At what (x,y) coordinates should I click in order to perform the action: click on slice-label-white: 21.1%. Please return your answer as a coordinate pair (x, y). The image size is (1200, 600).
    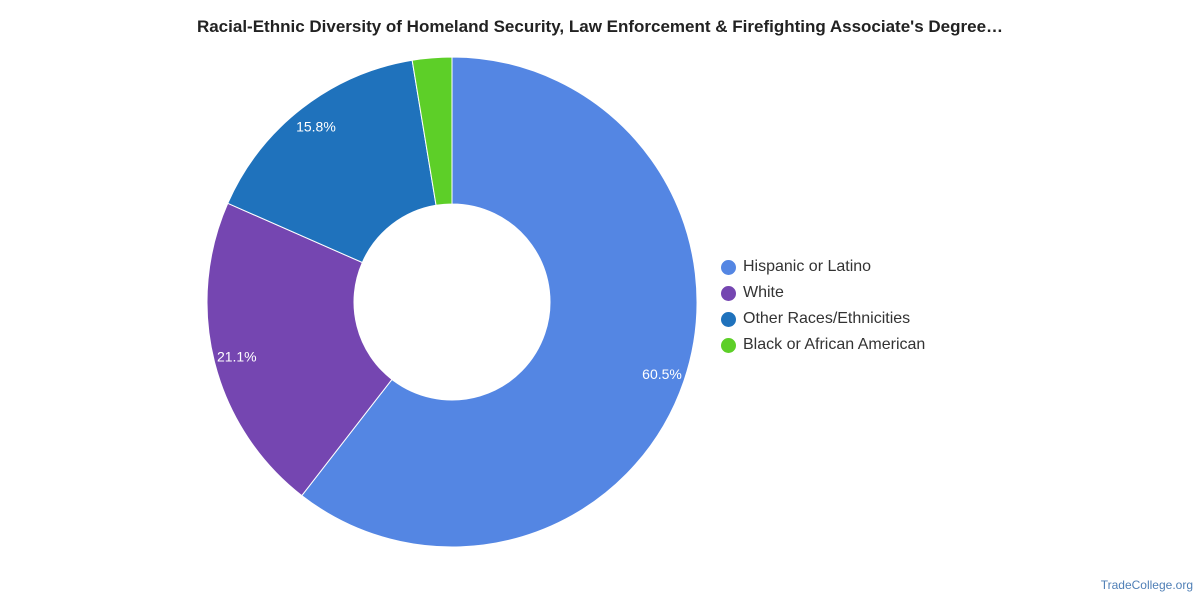
    Looking at the image, I should click on (237, 357).